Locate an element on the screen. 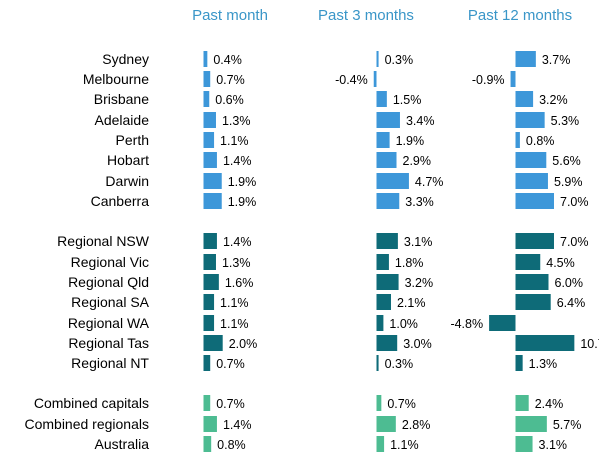 The width and height of the screenshot is (599, 476). region-label-perth: Perth is located at coordinates (132, 140).